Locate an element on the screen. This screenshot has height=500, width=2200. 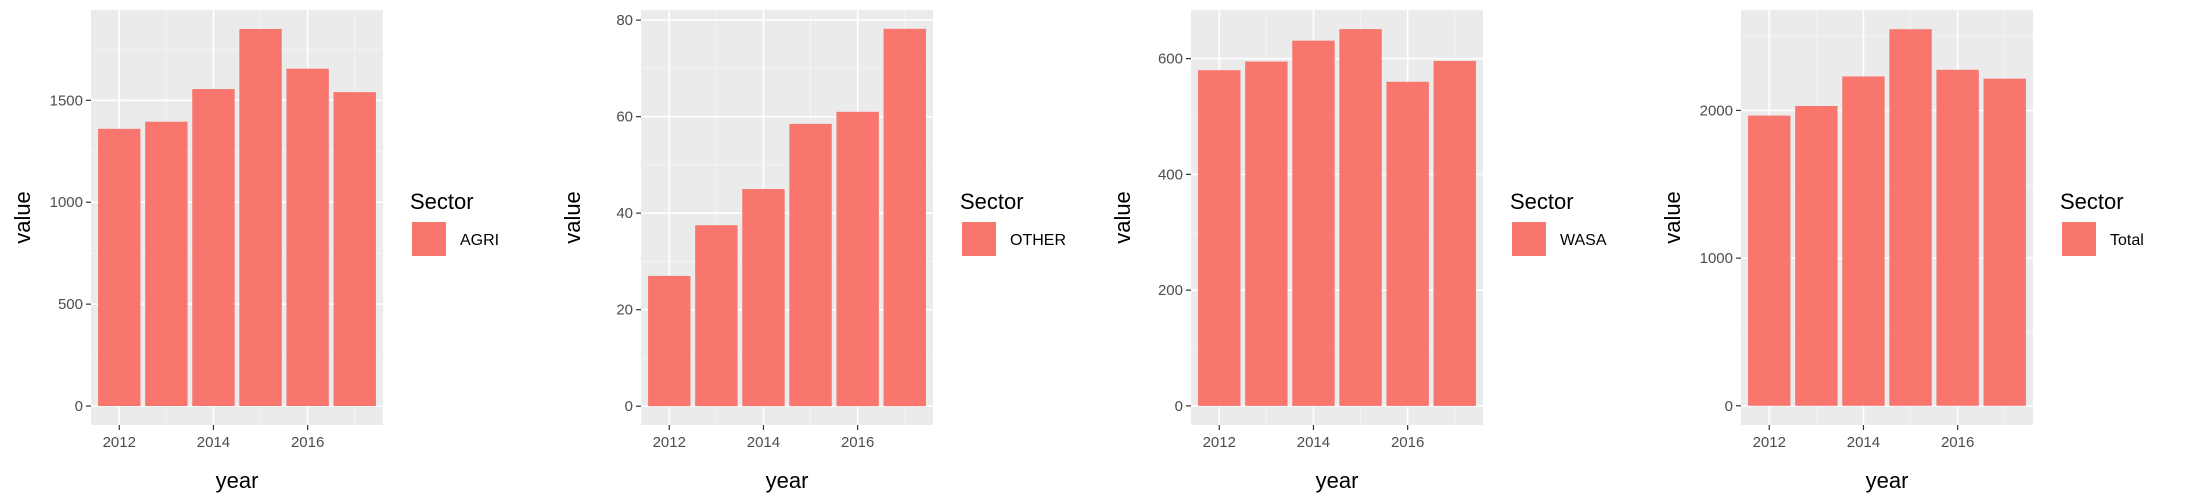
y-tick-label: 60 is located at coordinates (624, 117).